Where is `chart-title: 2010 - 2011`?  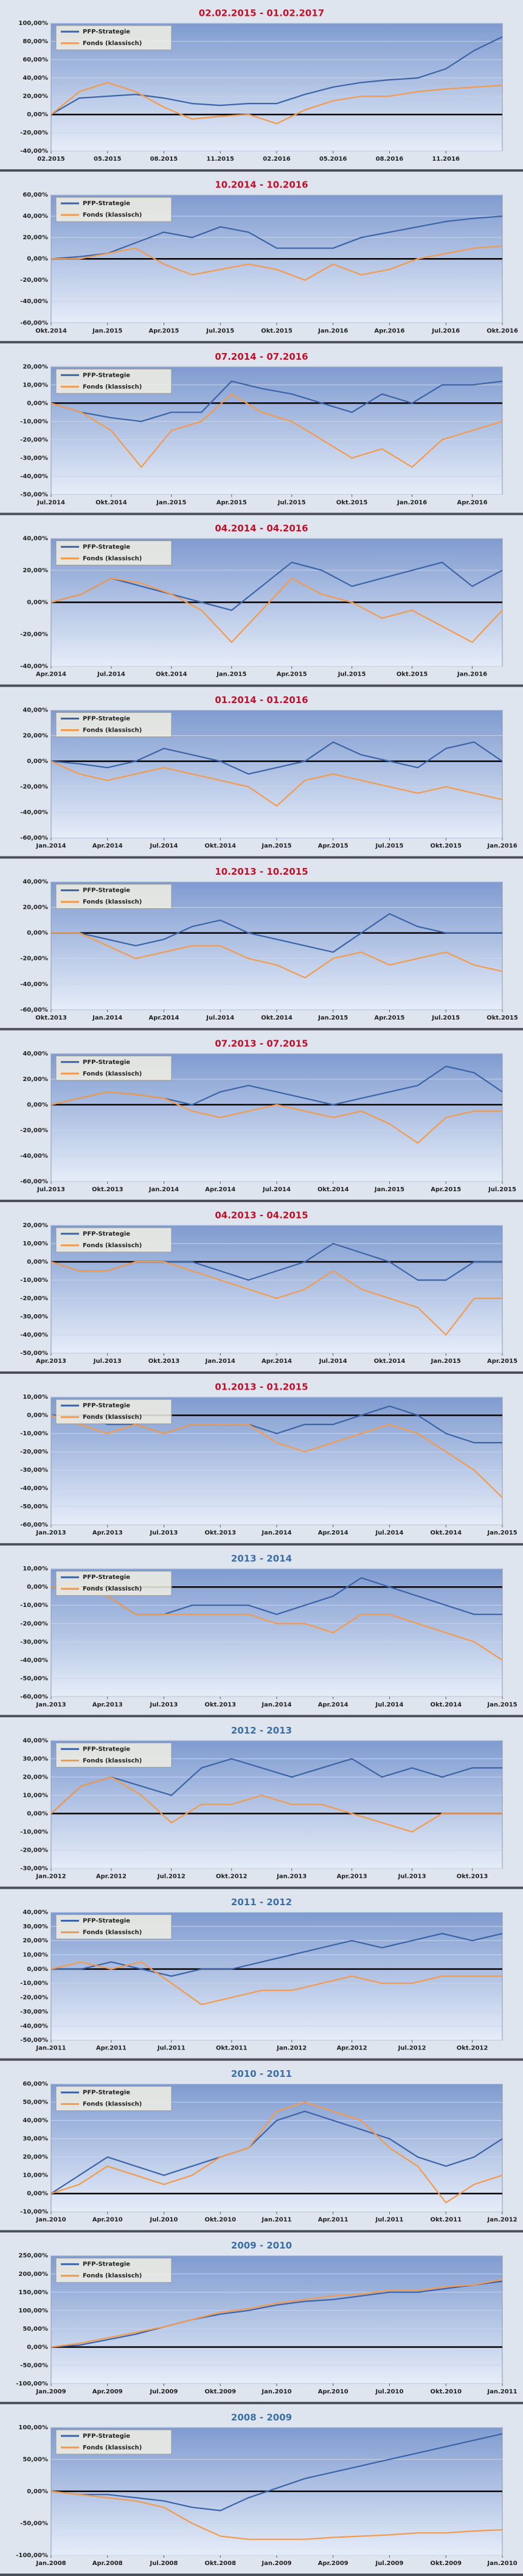 chart-title: 2010 - 2011 is located at coordinates (261, 2073).